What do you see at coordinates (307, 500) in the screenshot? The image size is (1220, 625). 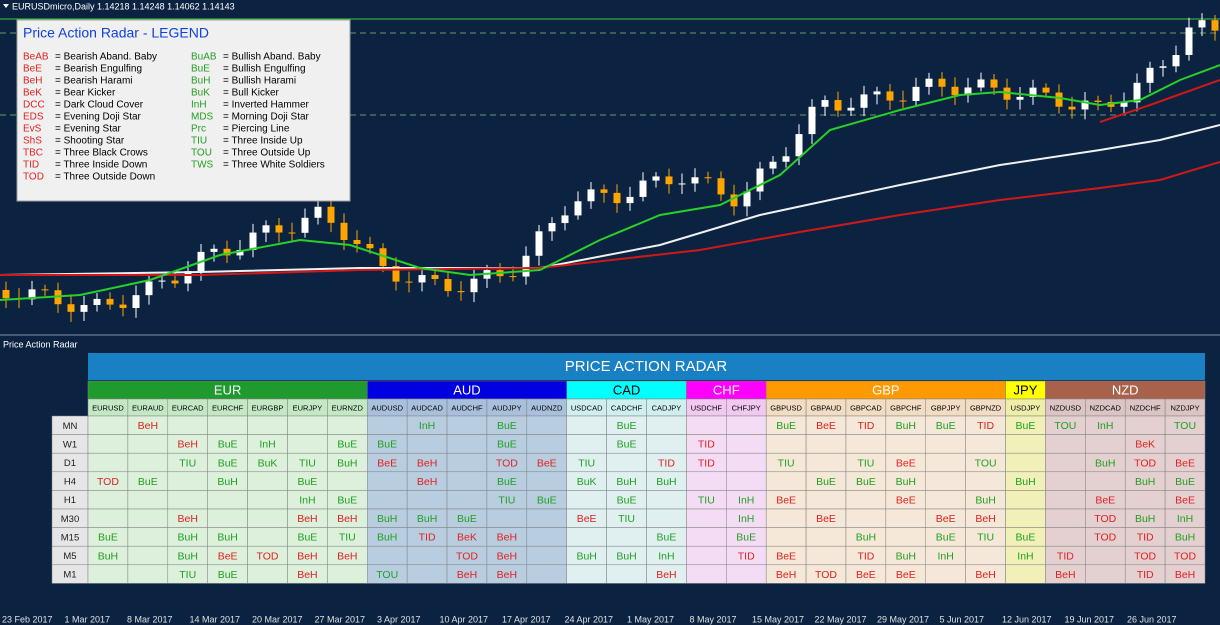 I see `pattern-code: InH` at bounding box center [307, 500].